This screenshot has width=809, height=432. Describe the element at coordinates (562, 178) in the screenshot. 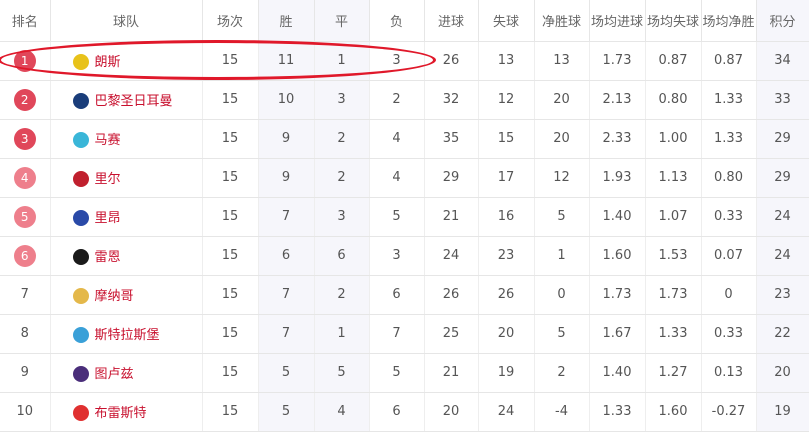

I see `goal-diff-cell: 12` at that location.